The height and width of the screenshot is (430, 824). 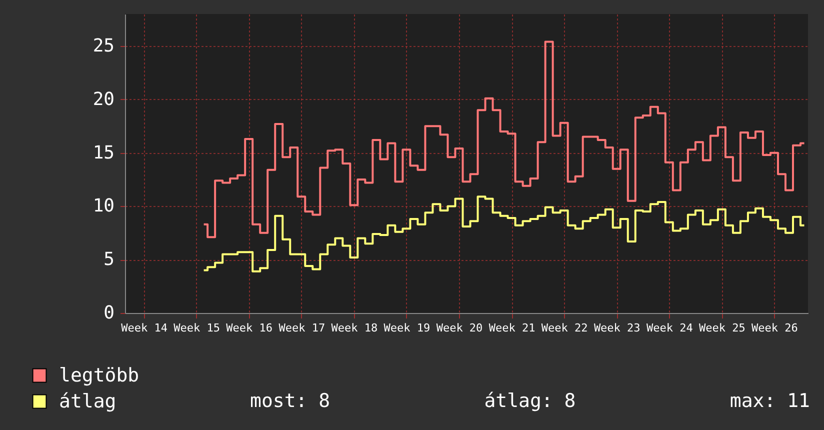 I want to click on text: max: 11, so click(x=770, y=401).